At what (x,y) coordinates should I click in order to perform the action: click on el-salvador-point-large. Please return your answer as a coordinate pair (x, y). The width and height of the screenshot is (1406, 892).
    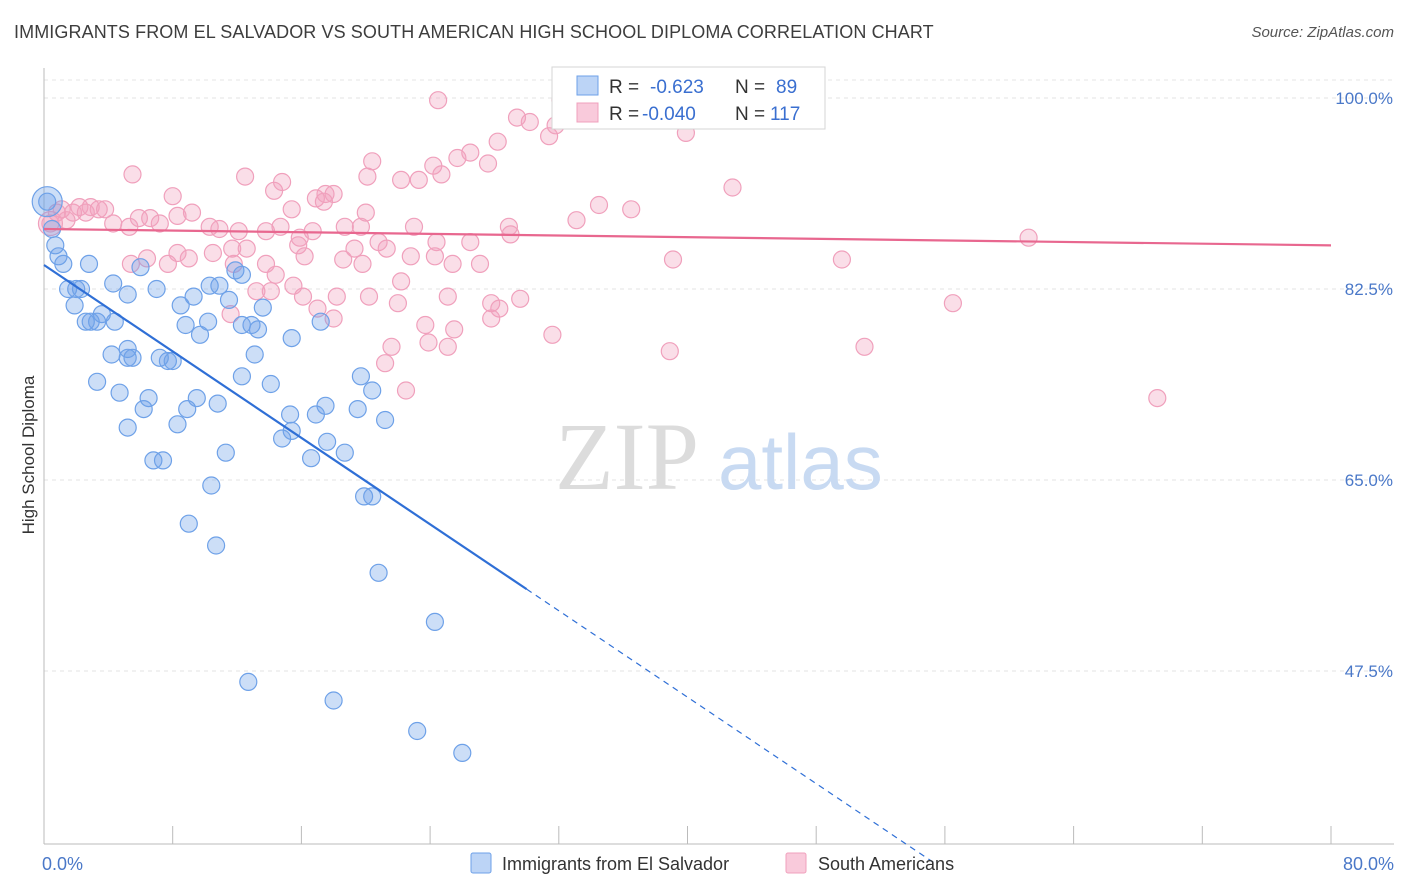
    Looking at the image, I should click on (47, 202).